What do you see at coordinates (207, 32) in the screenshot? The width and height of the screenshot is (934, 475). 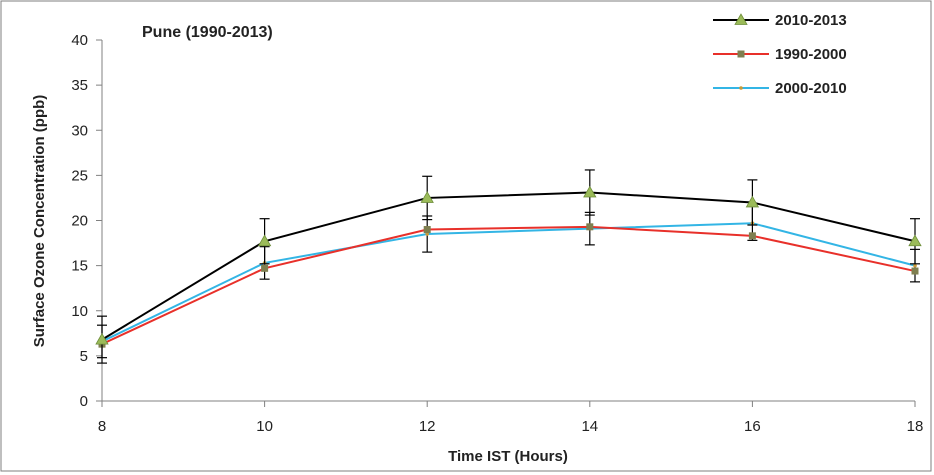 I see `chart-title: Pune (1990-2013)` at bounding box center [207, 32].